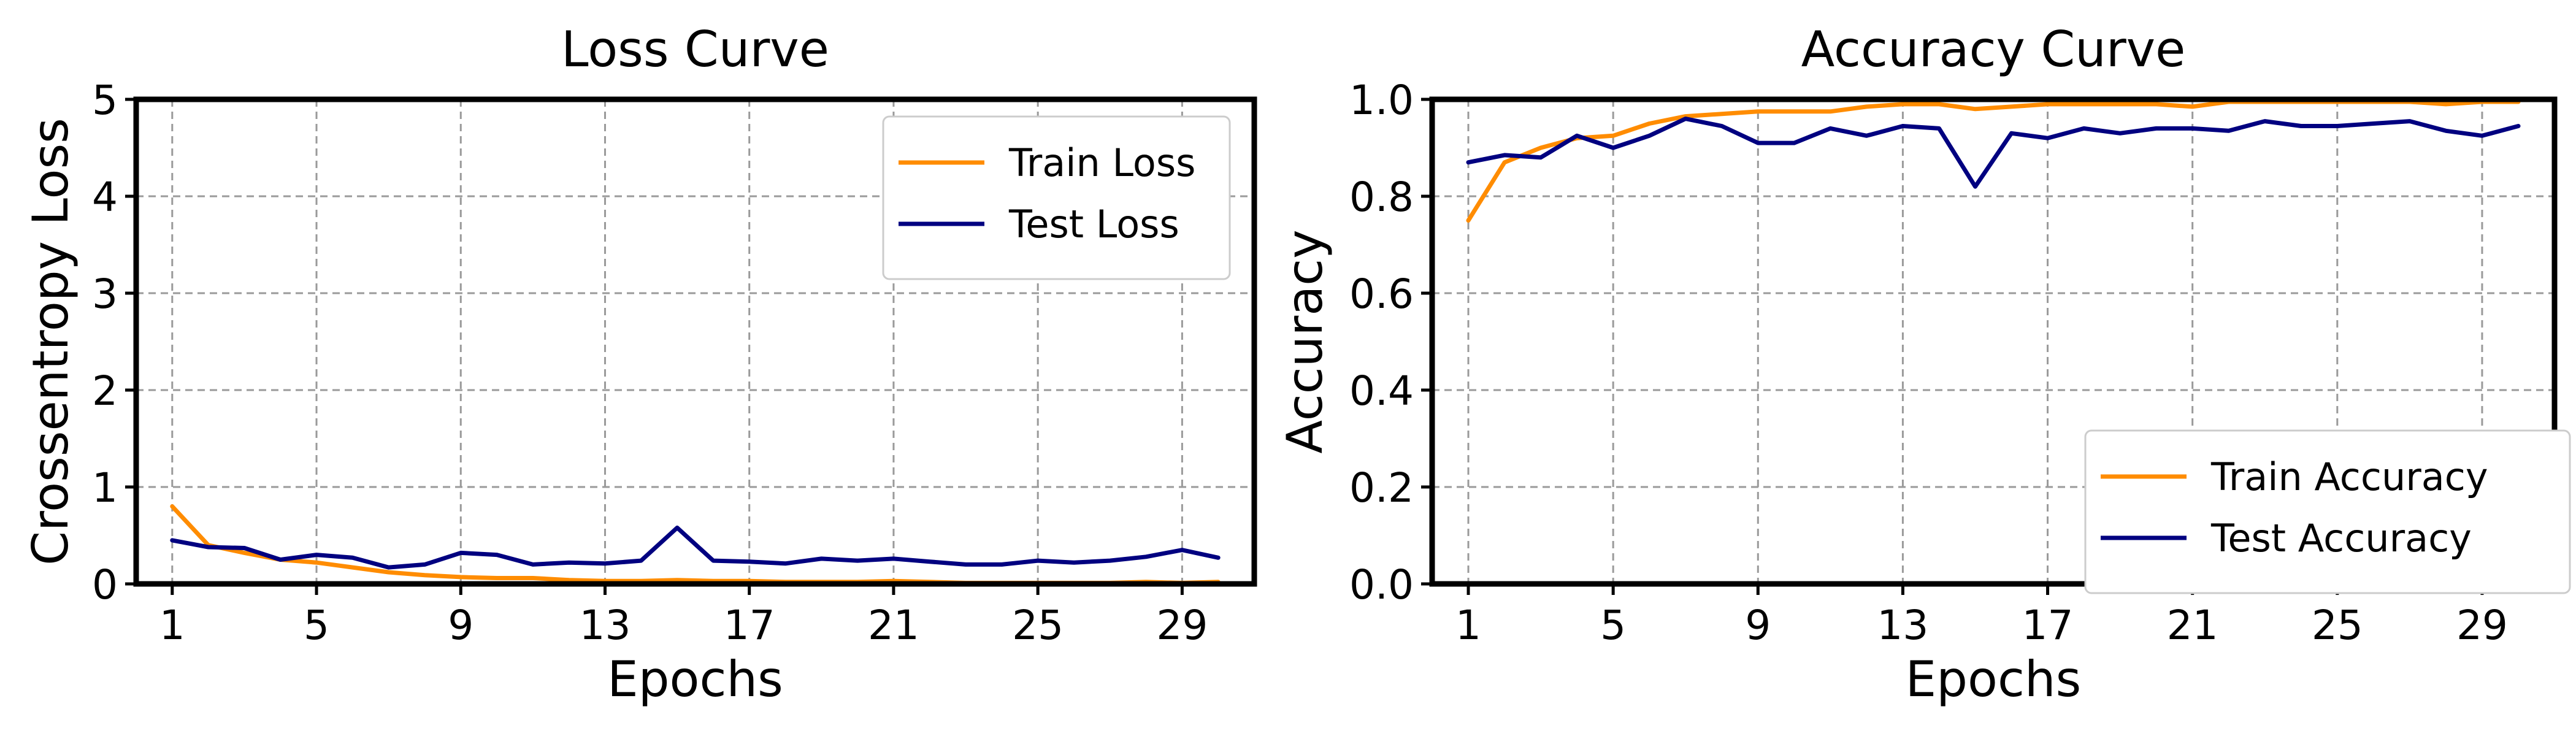 This screenshot has width=2576, height=736. What do you see at coordinates (105, 488) in the screenshot?
I see `y-tick-label: 1` at bounding box center [105, 488].